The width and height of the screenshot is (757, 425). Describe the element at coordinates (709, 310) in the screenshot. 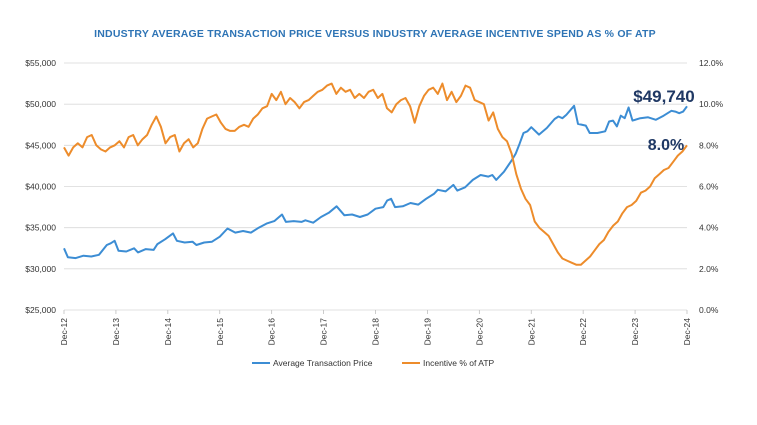

I see `y-right-tick-label: 0.0%` at that location.